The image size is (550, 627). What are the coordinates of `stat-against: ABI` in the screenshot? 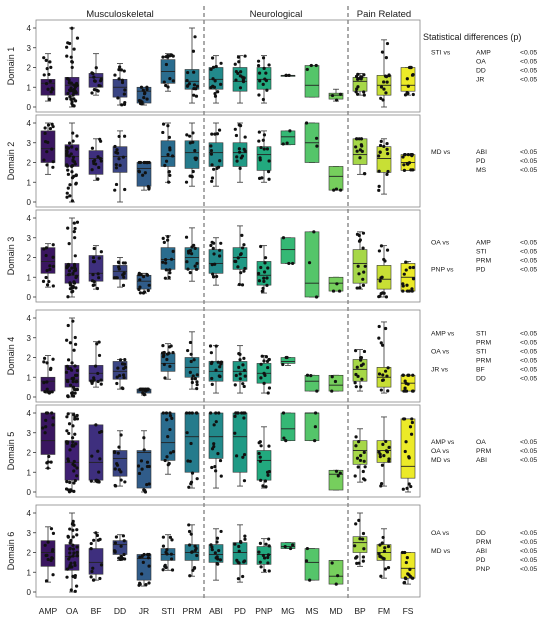 It's located at (481, 152).